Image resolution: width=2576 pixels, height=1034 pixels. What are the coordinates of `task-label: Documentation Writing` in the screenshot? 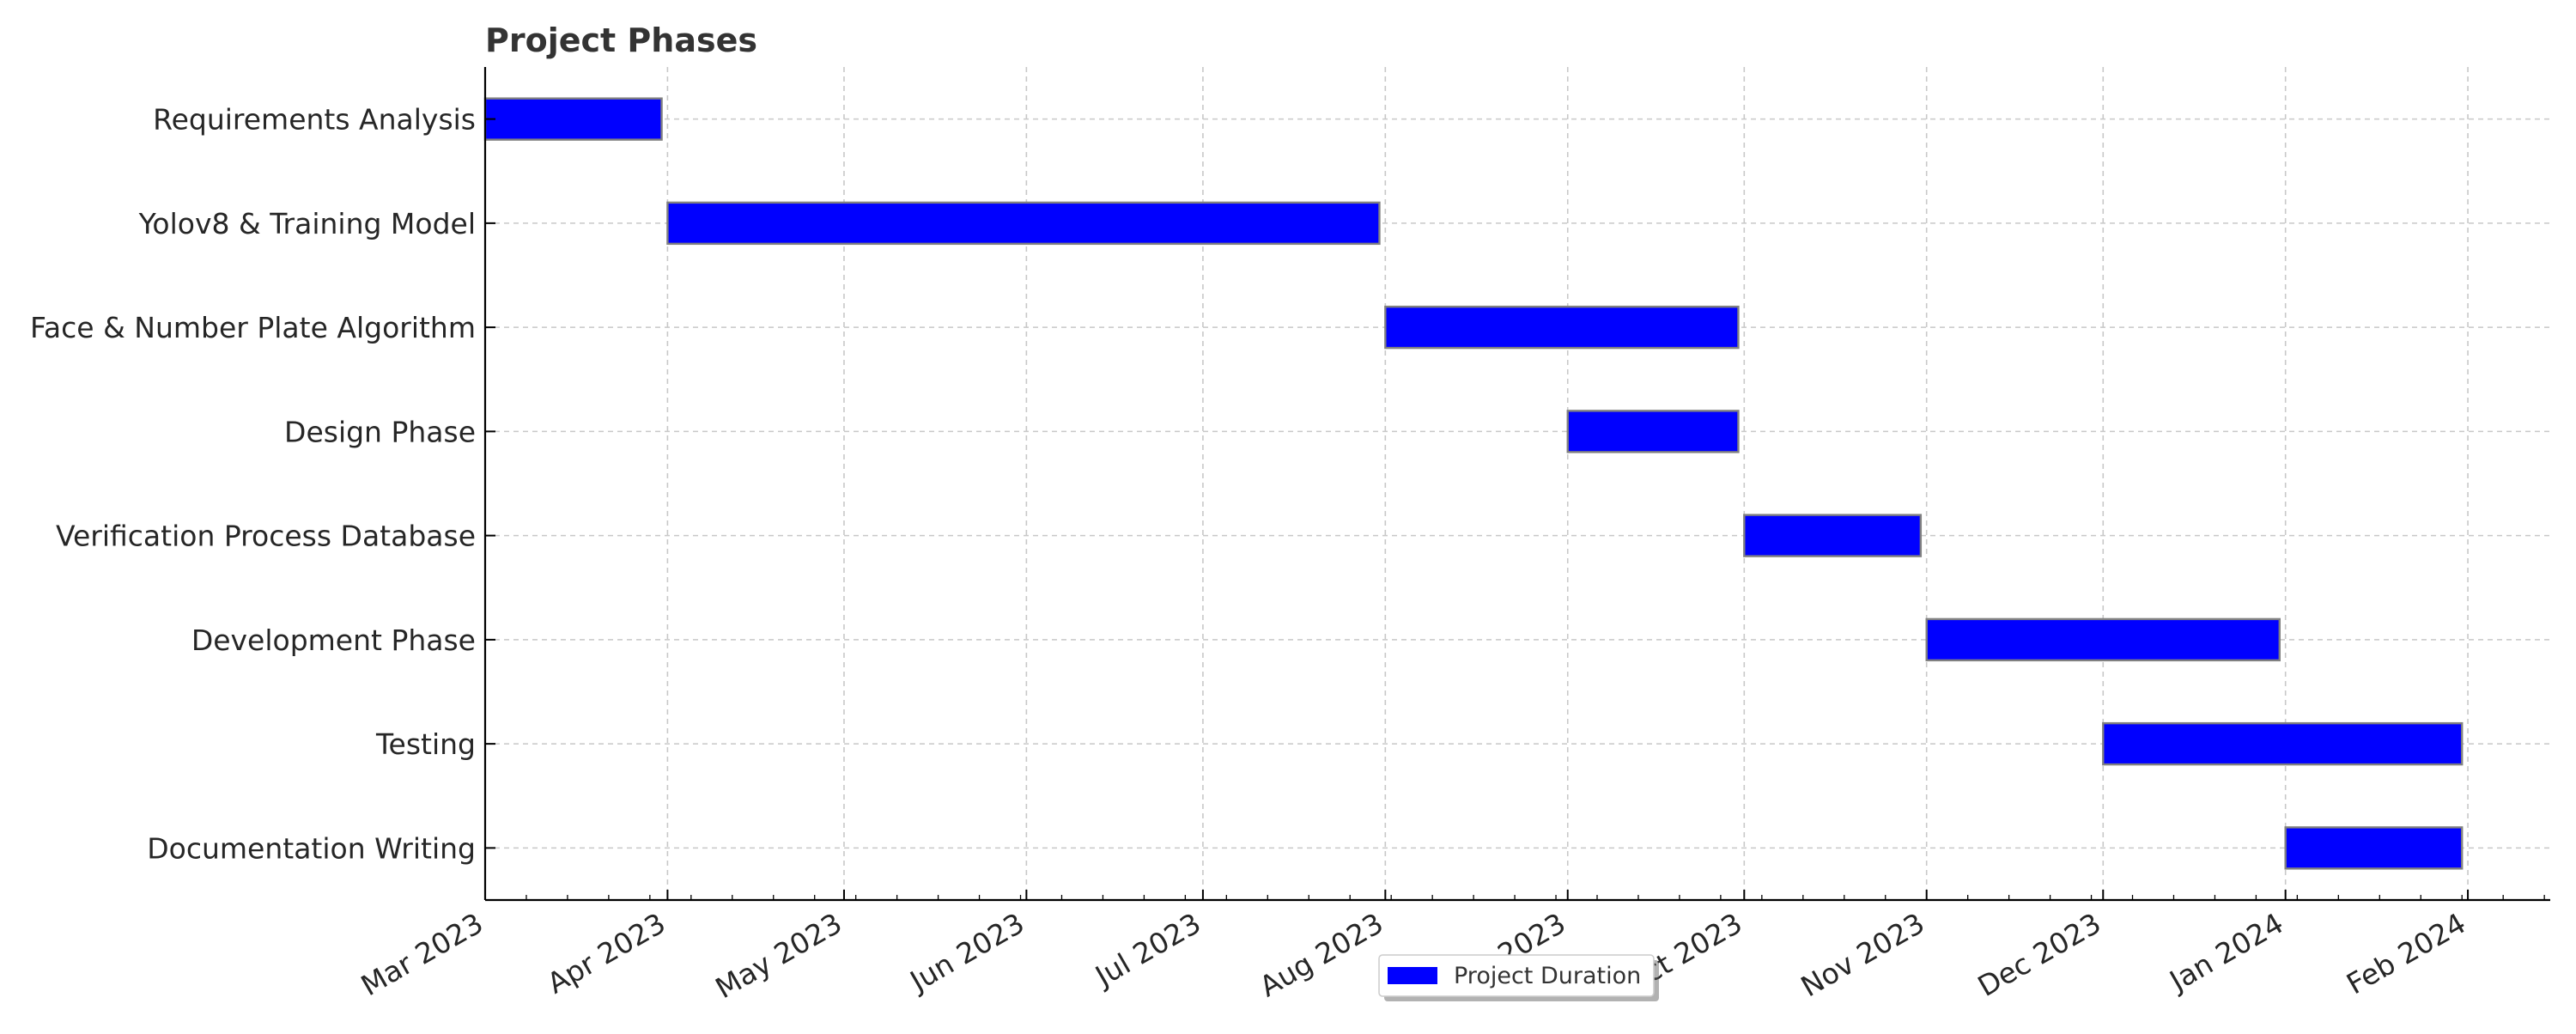 It's located at (312, 848).